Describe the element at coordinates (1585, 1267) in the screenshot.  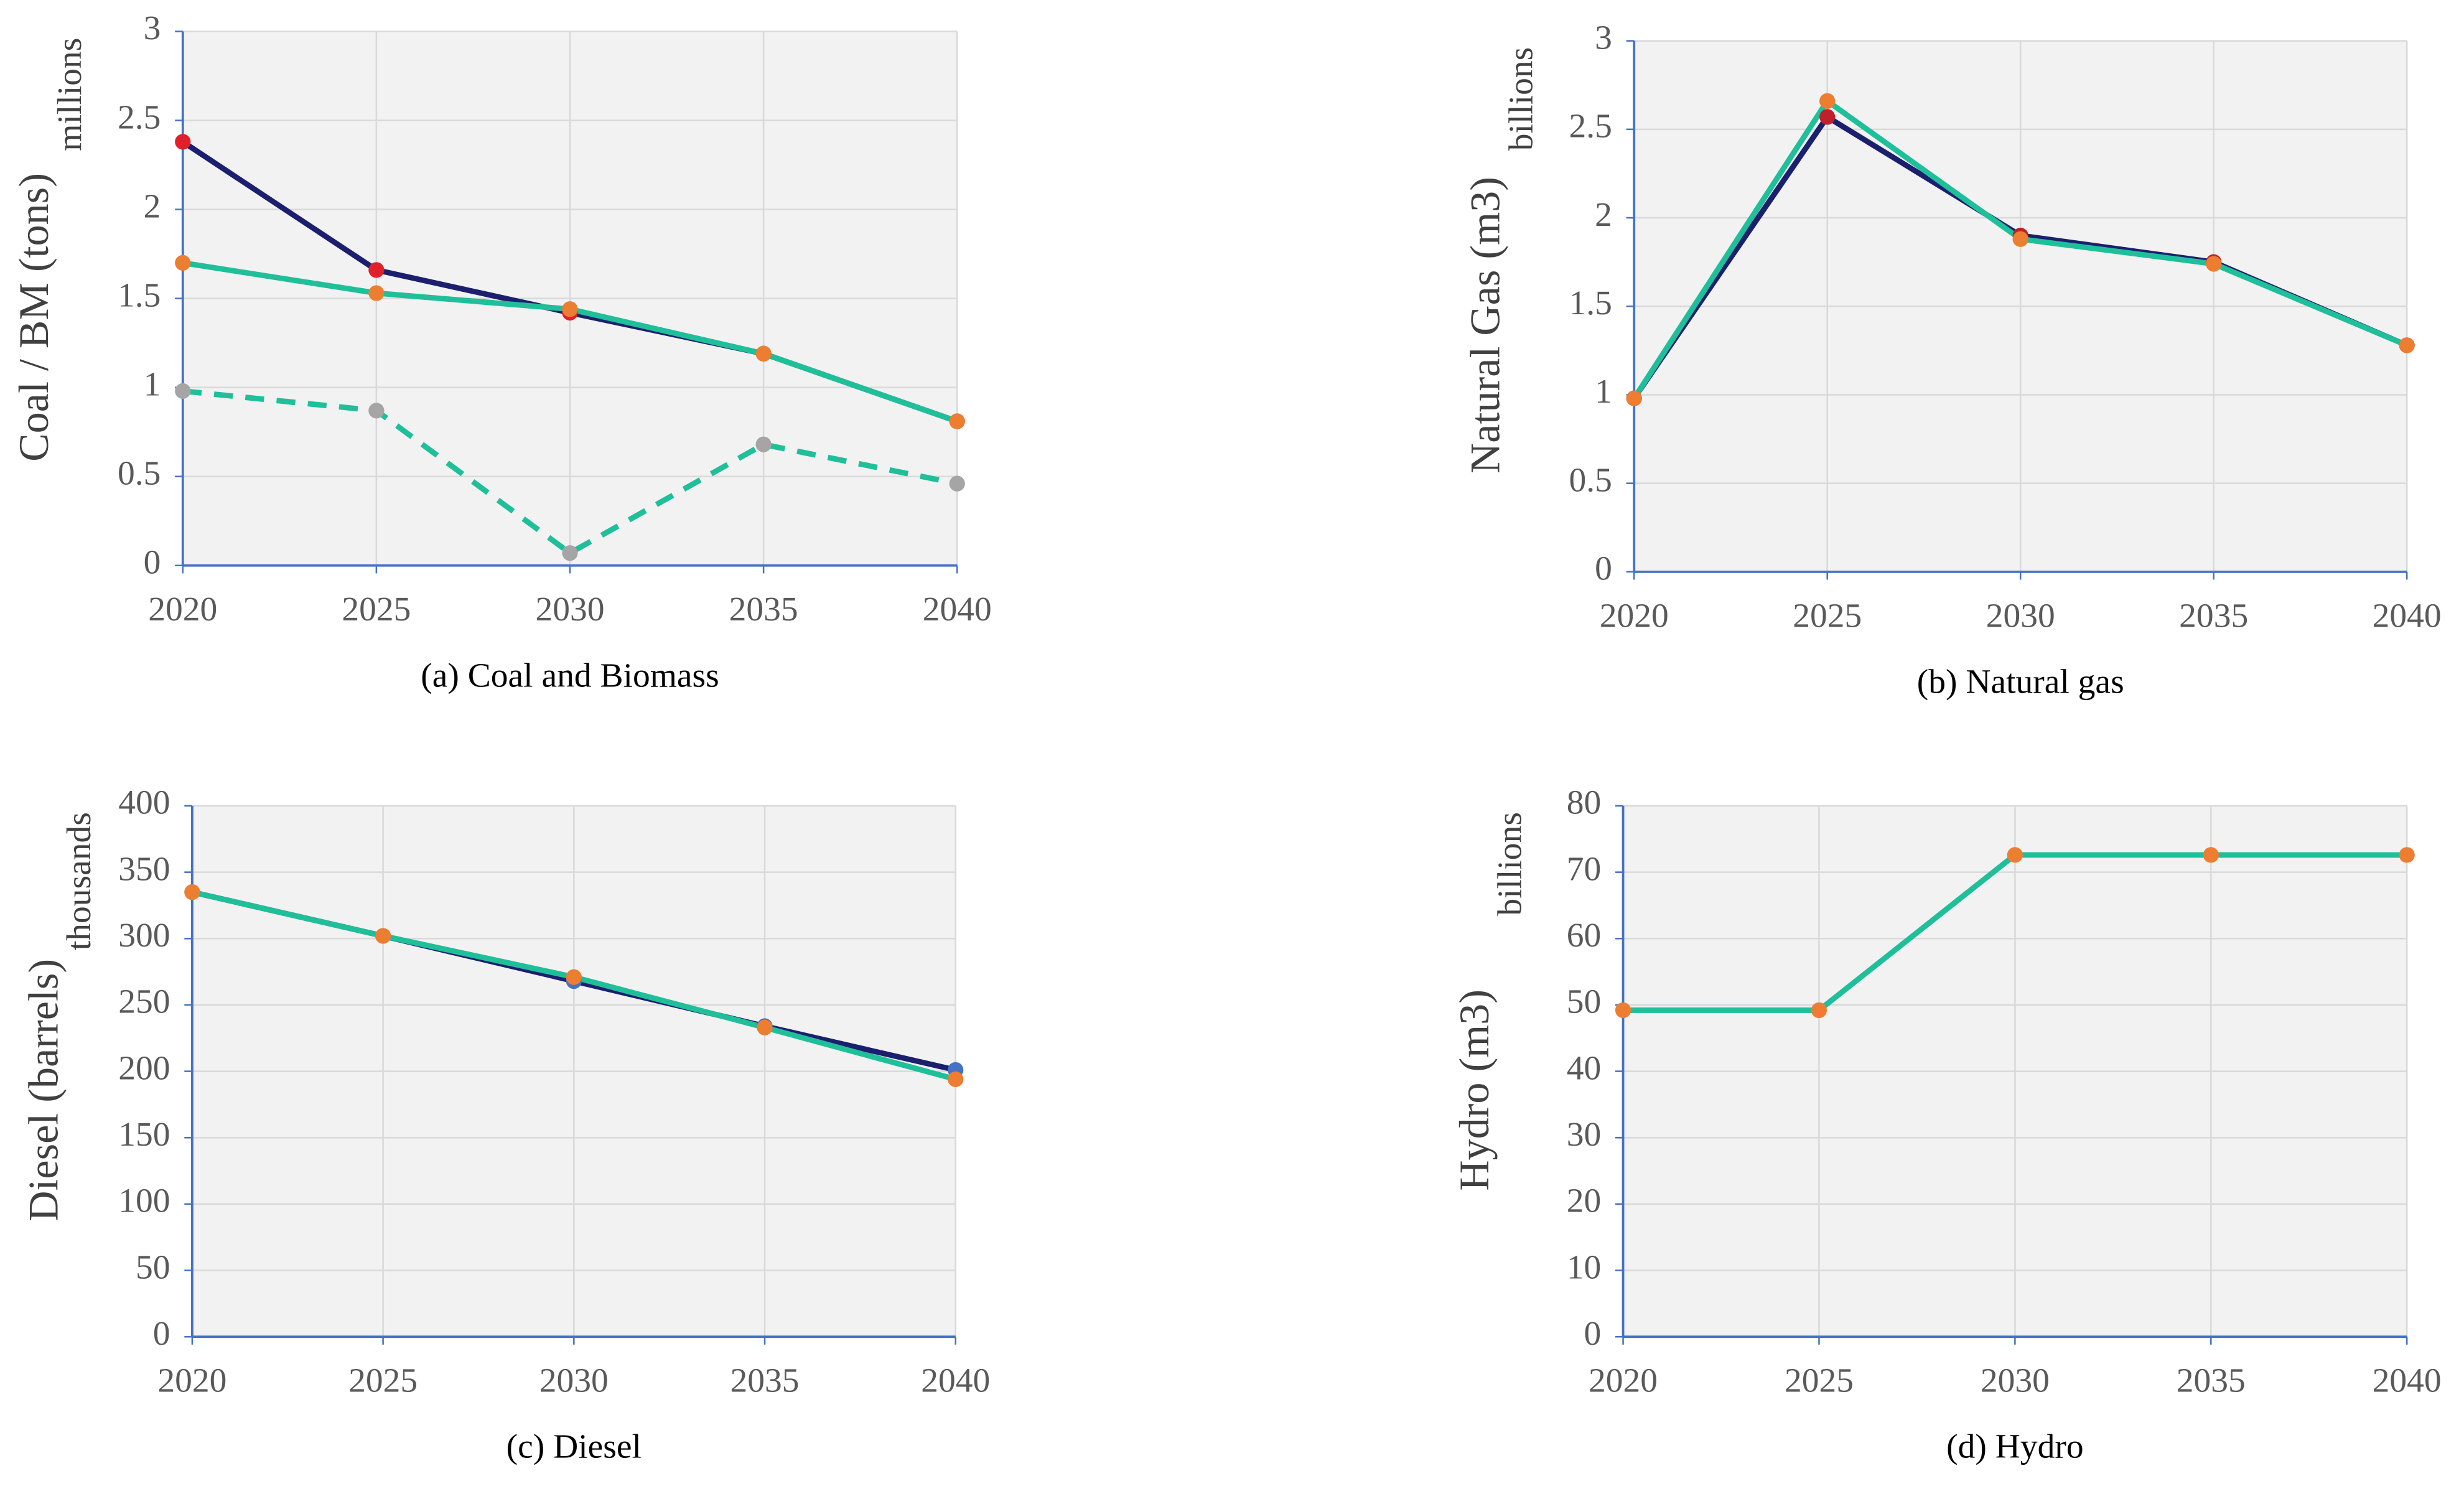
I see `y-tick-label: 10` at that location.